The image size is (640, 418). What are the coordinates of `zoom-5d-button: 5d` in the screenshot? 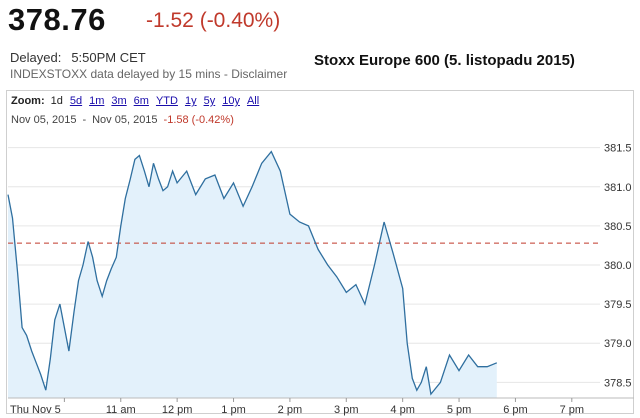 It's located at (76, 101).